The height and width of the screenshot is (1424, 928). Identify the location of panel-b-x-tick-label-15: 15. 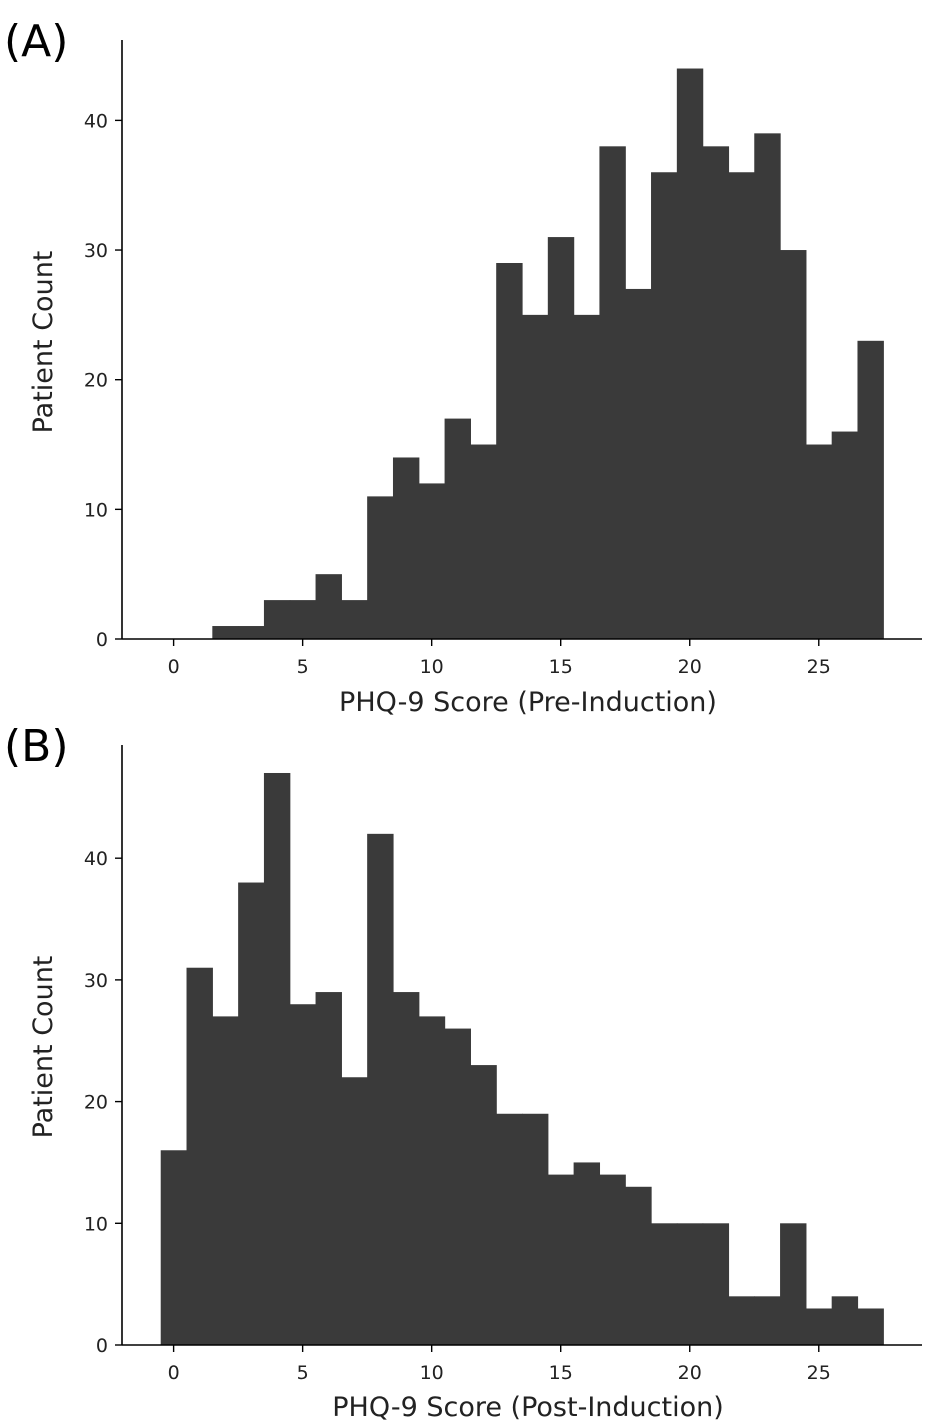
(561, 1373).